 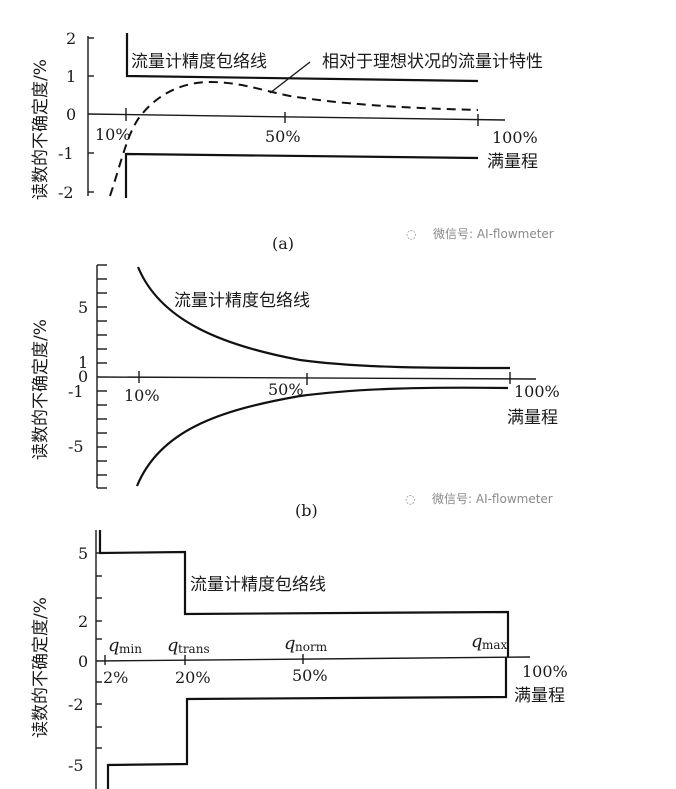 I want to click on y-tick-a-2: 2, so click(x=71, y=38).